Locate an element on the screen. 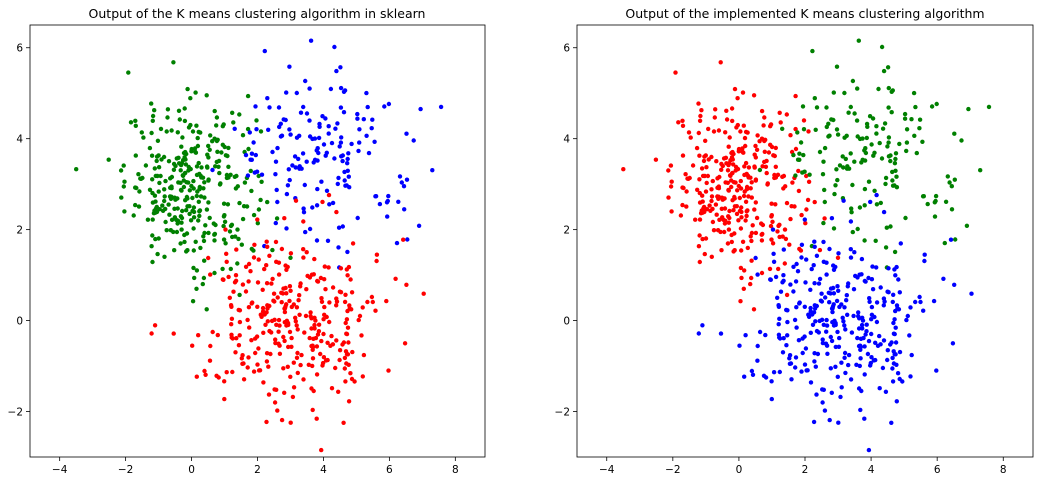  x-tick-label: 2 is located at coordinates (805, 470).